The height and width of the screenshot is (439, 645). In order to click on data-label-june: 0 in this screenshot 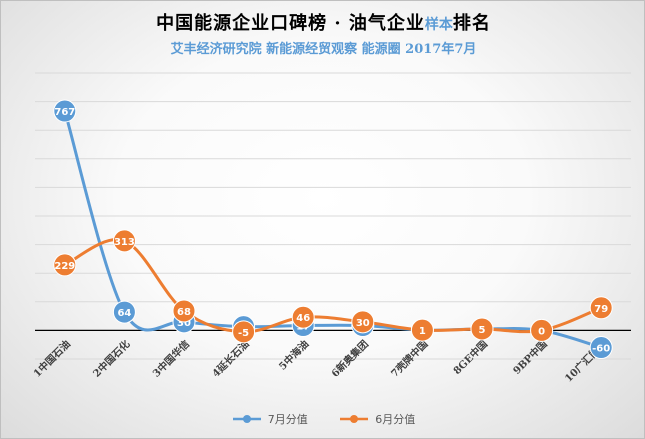, I will do `click(541, 331)`.